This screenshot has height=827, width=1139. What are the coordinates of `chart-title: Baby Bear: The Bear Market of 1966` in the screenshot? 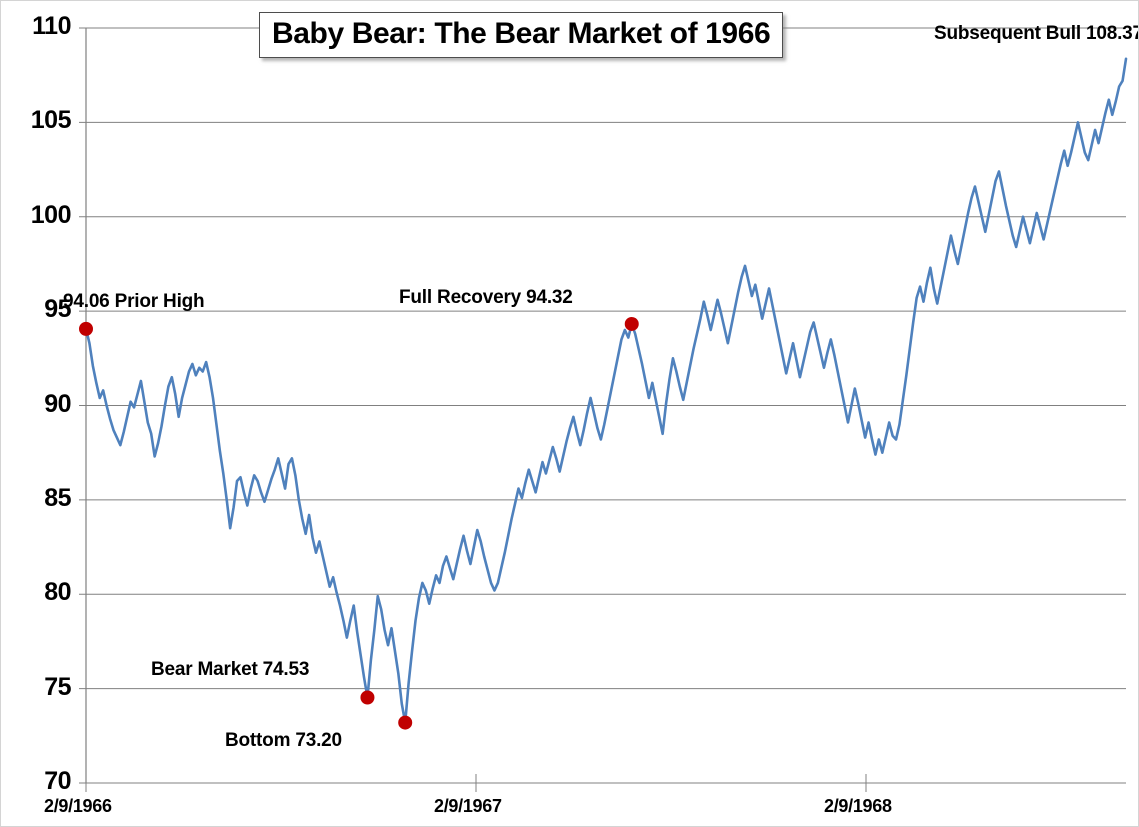 It's located at (521, 35).